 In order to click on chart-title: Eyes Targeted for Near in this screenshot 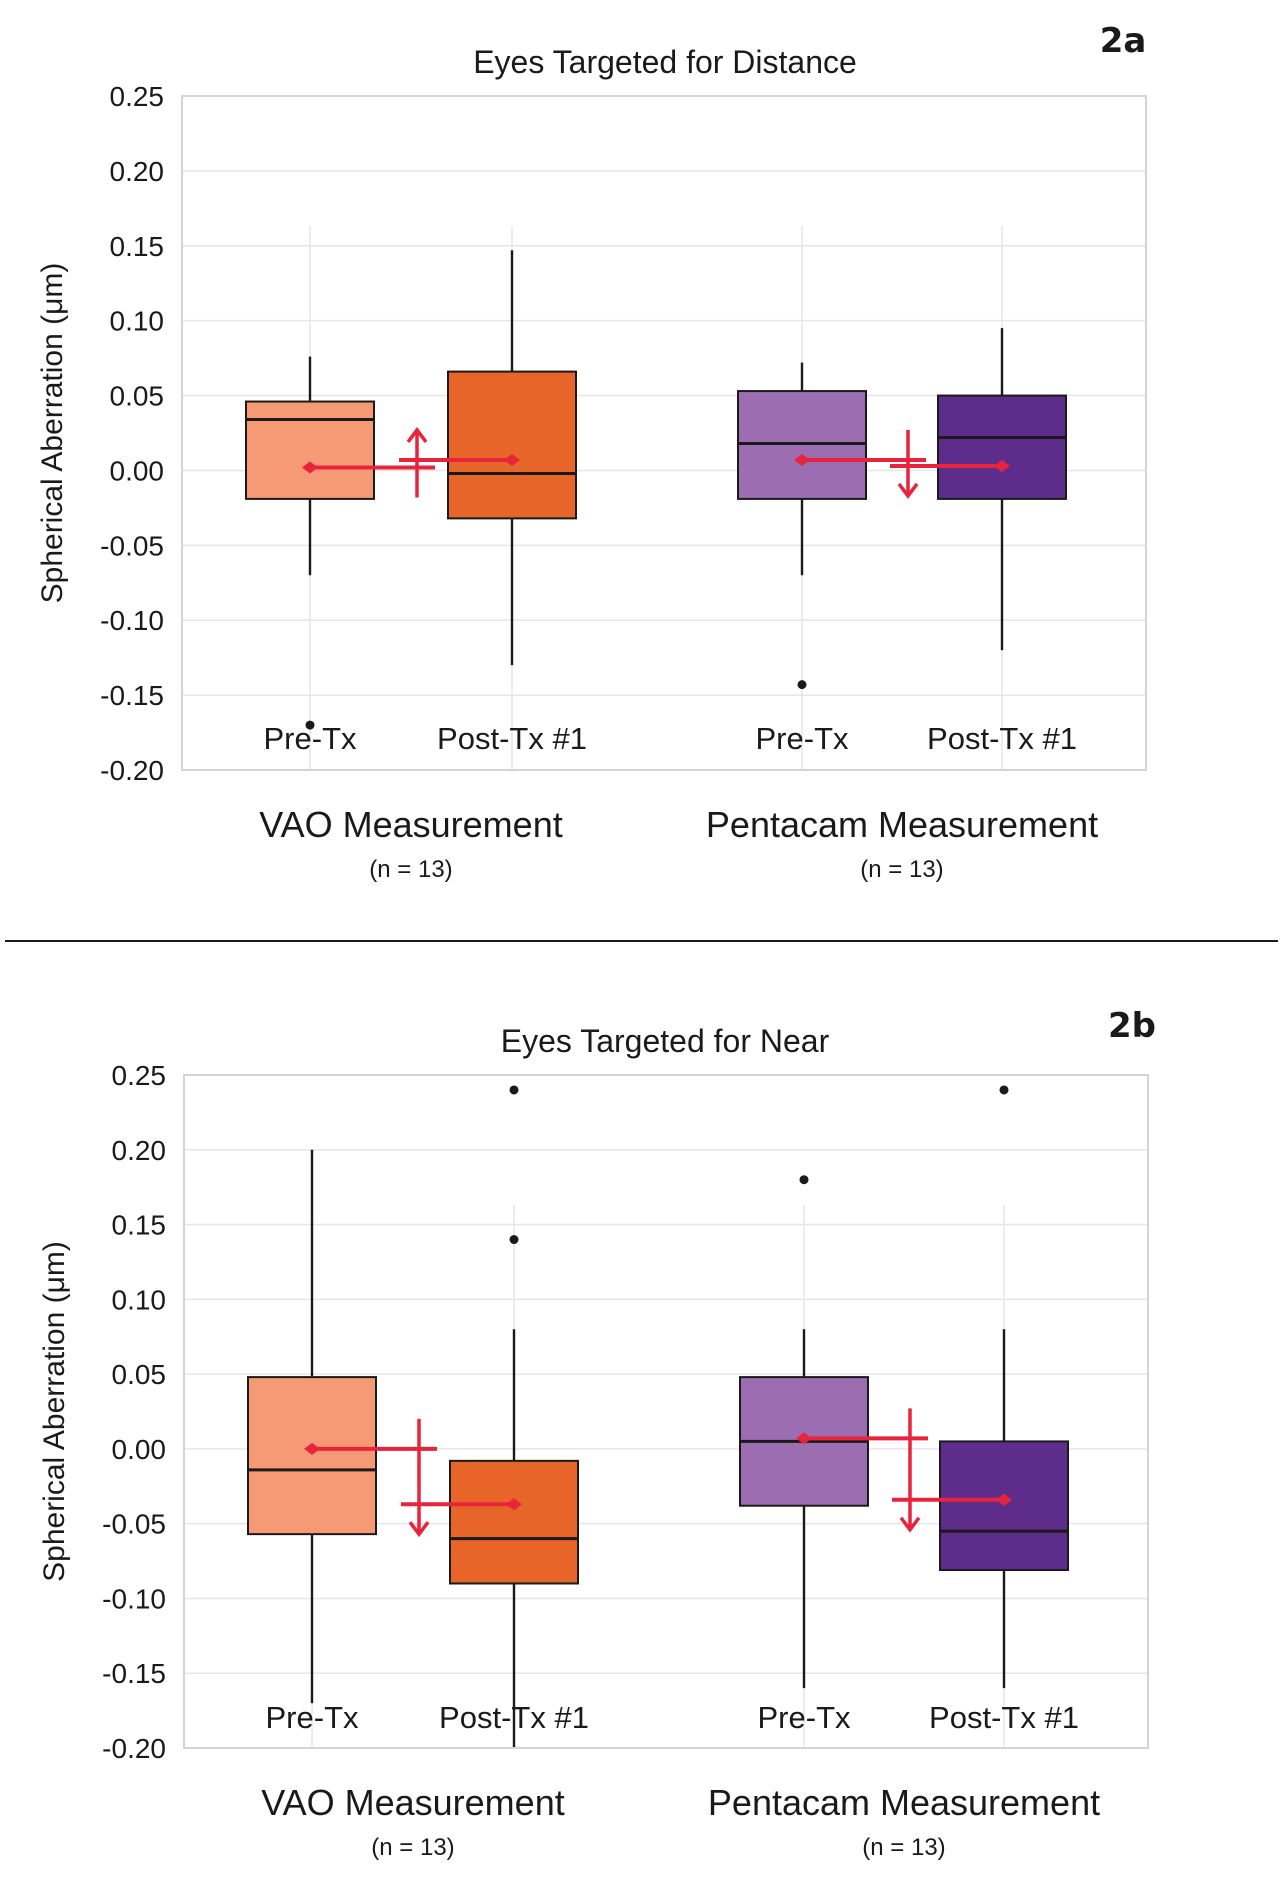, I will do `click(665, 1041)`.